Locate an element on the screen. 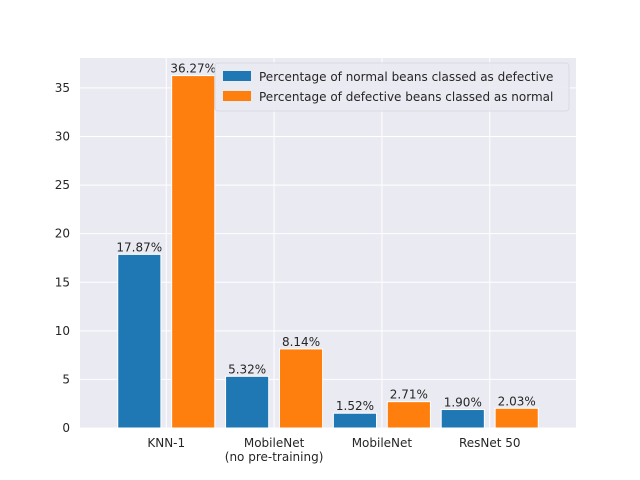 Image resolution: width=640 pixels, height=480 pixels. legend-box is located at coordinates (392, 87).